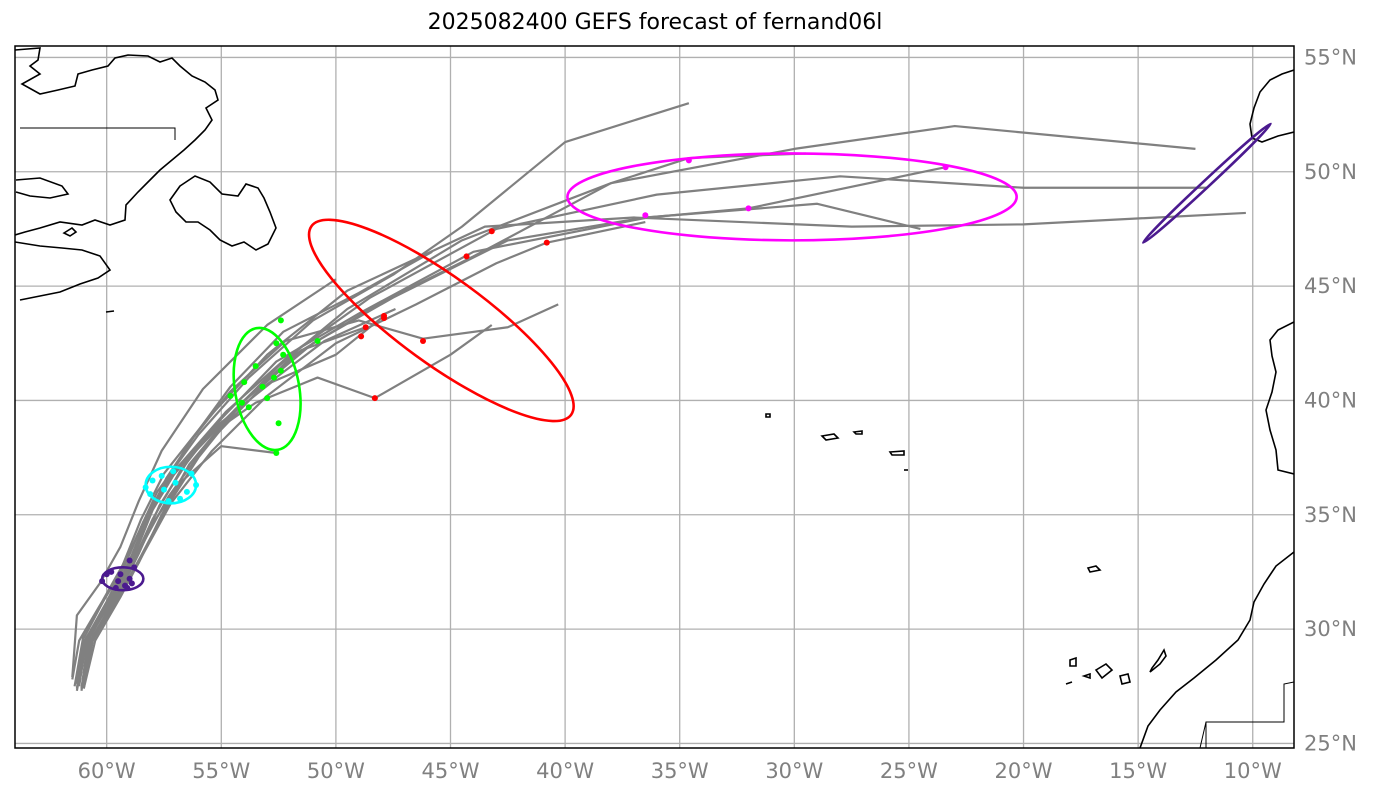 This screenshot has width=1382, height=798. I want to click on map-title: 2025082400 GEFS forecast of fernand06l, so click(655, 22).